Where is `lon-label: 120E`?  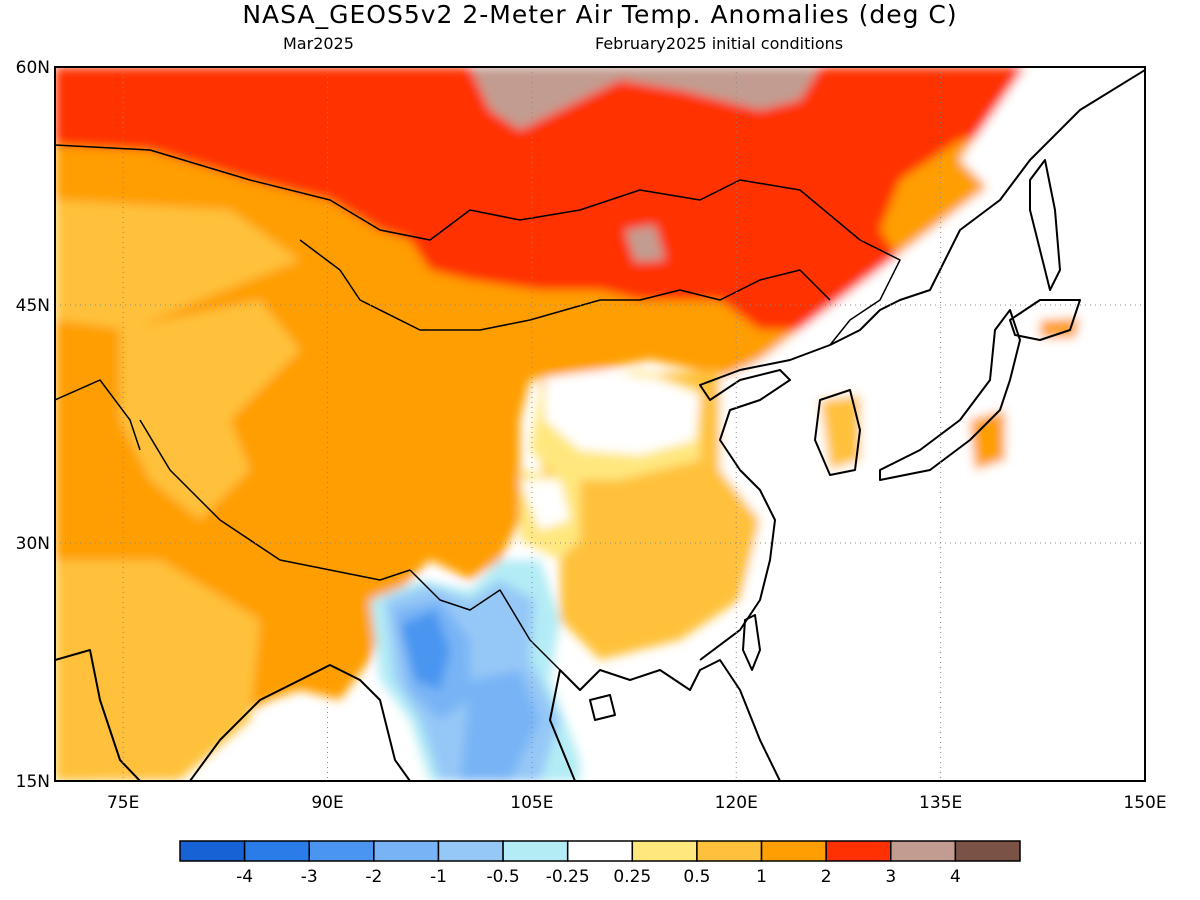 lon-label: 120E is located at coordinates (736, 803).